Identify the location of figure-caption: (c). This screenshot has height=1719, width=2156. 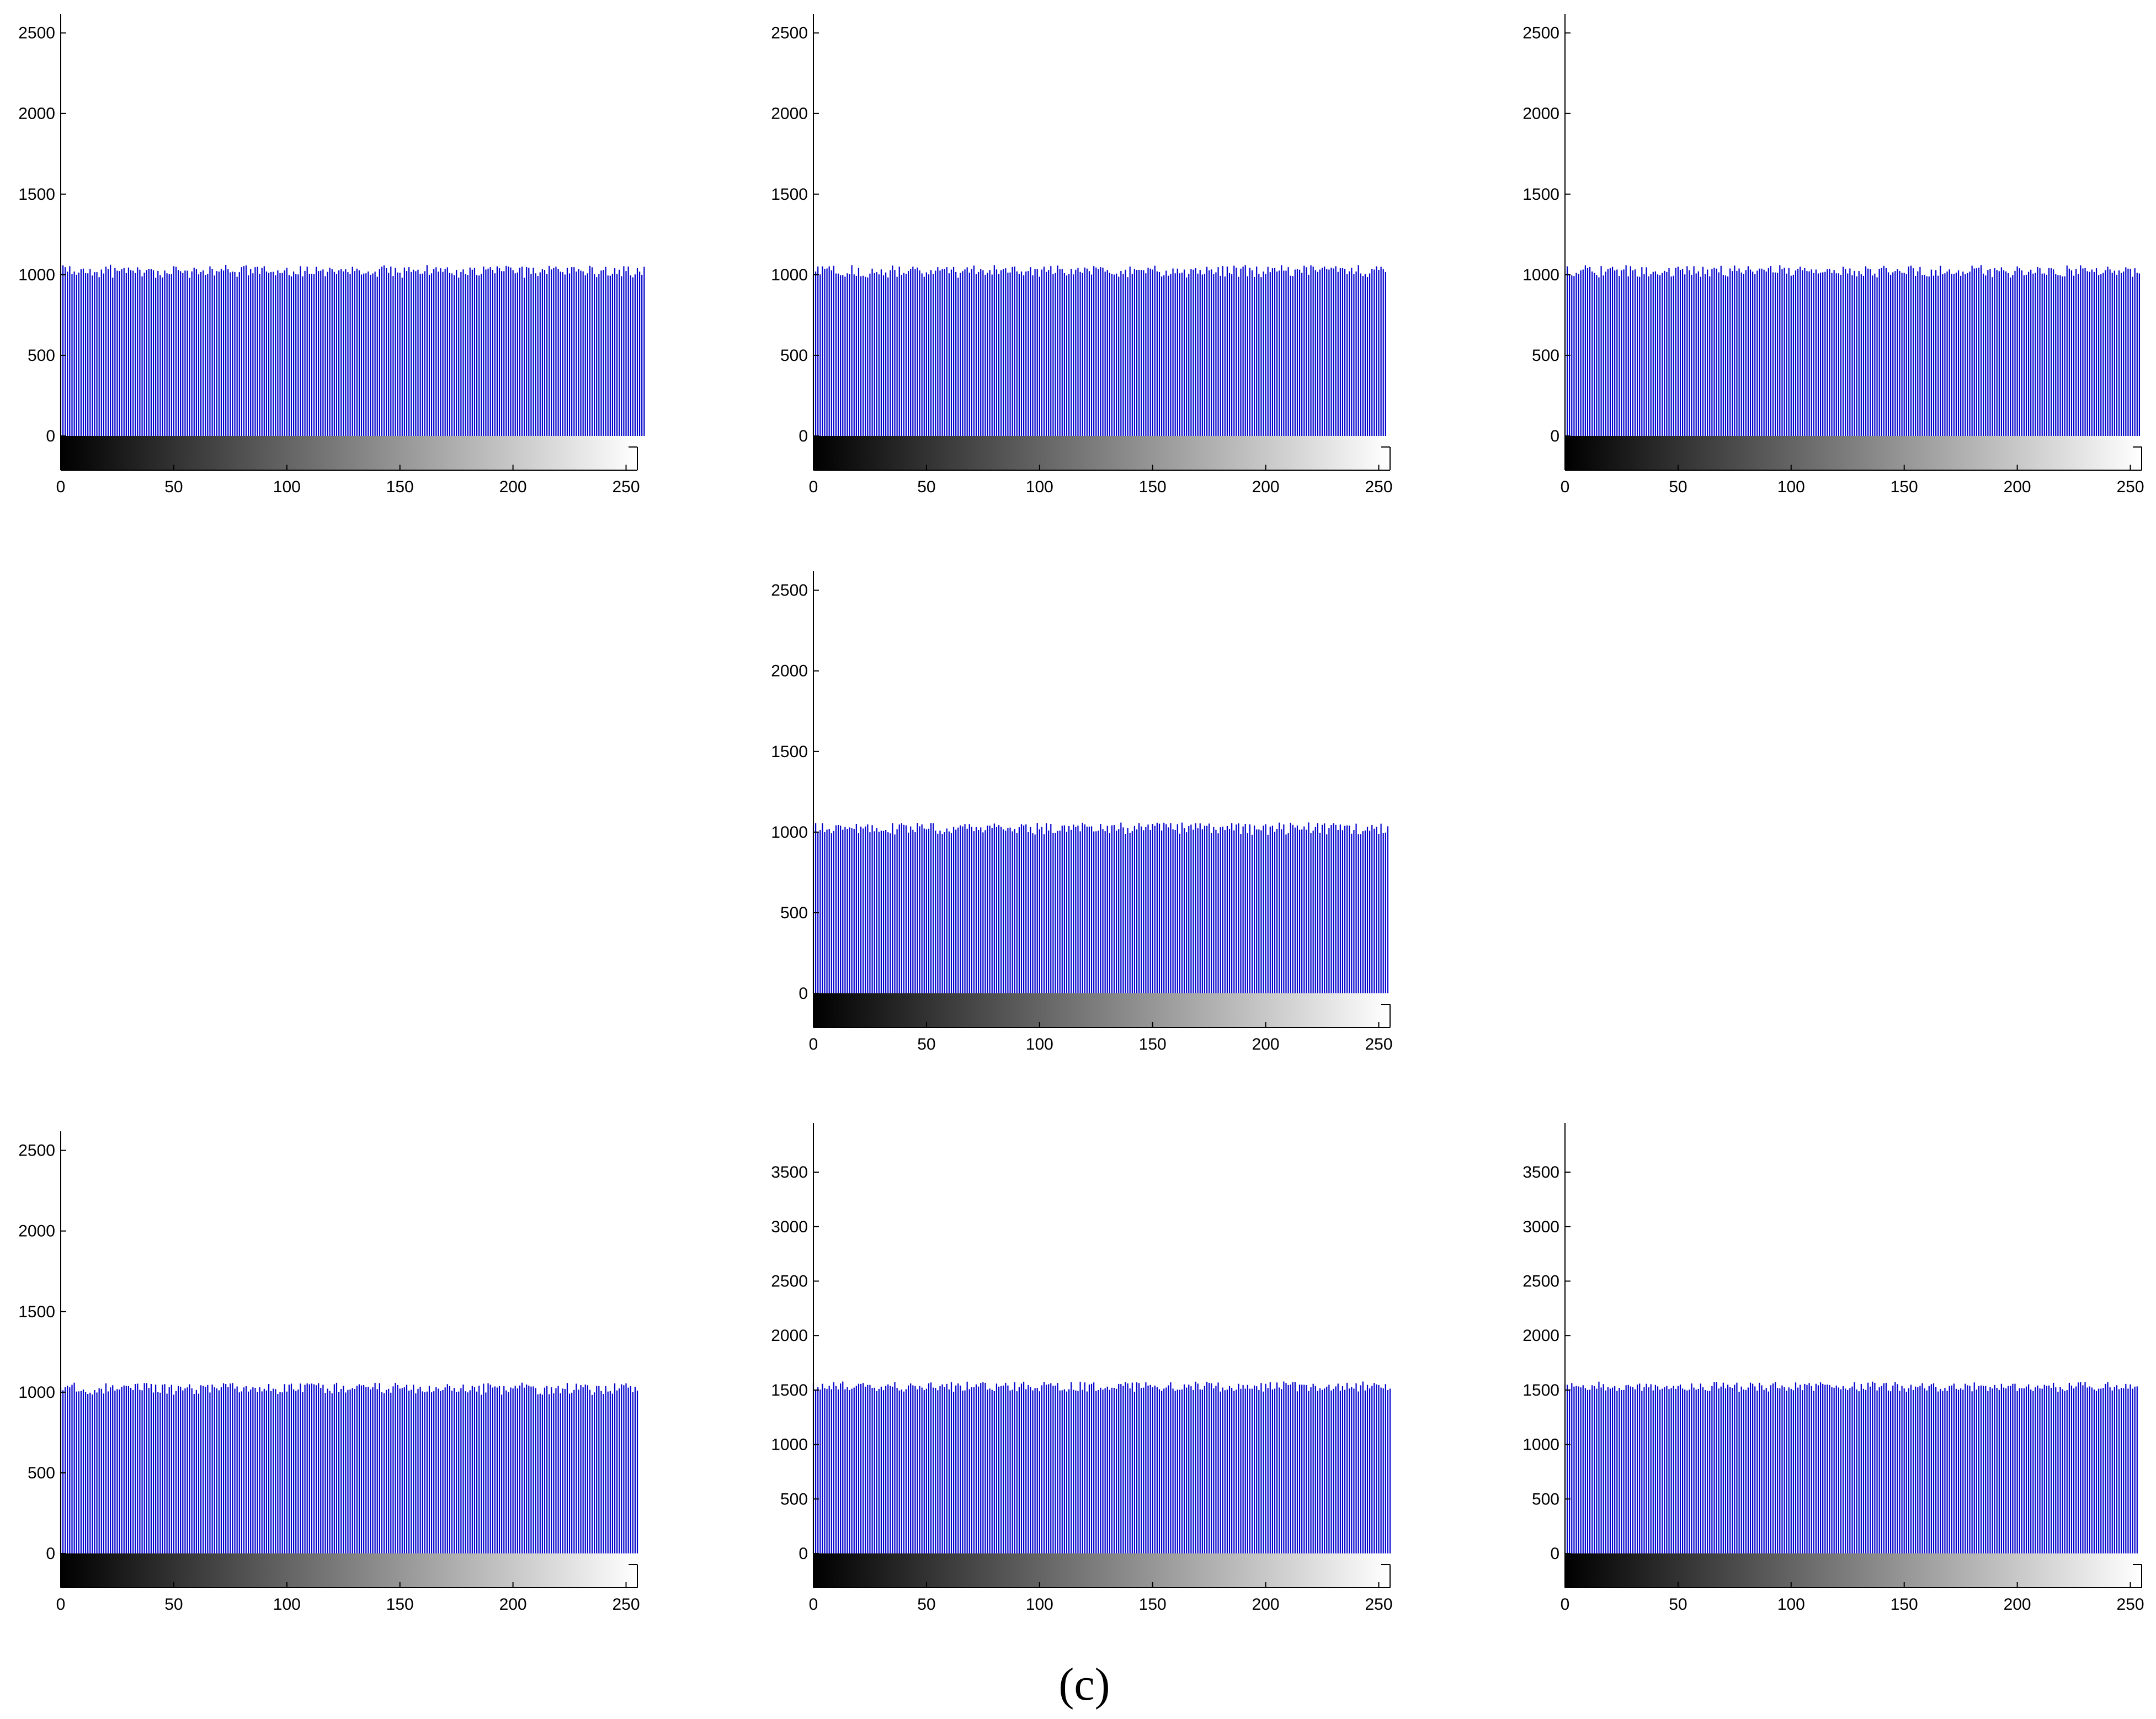
(1084, 1684).